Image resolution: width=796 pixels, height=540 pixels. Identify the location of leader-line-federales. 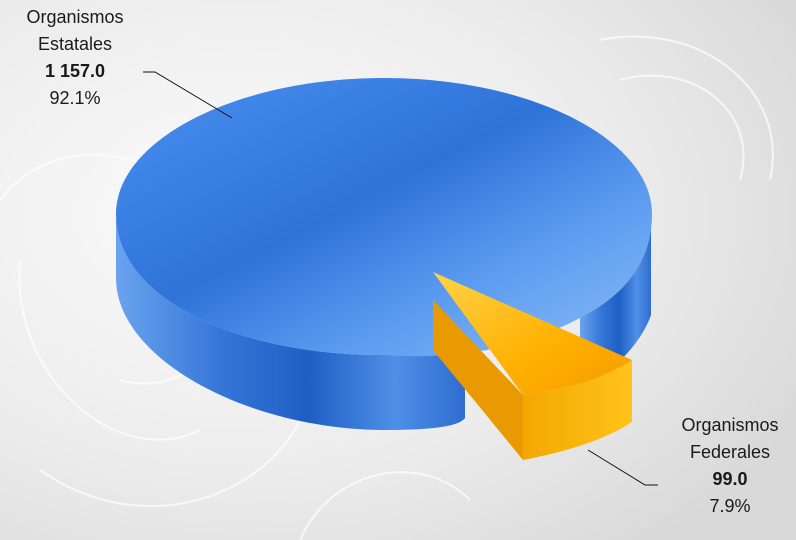
(622, 467).